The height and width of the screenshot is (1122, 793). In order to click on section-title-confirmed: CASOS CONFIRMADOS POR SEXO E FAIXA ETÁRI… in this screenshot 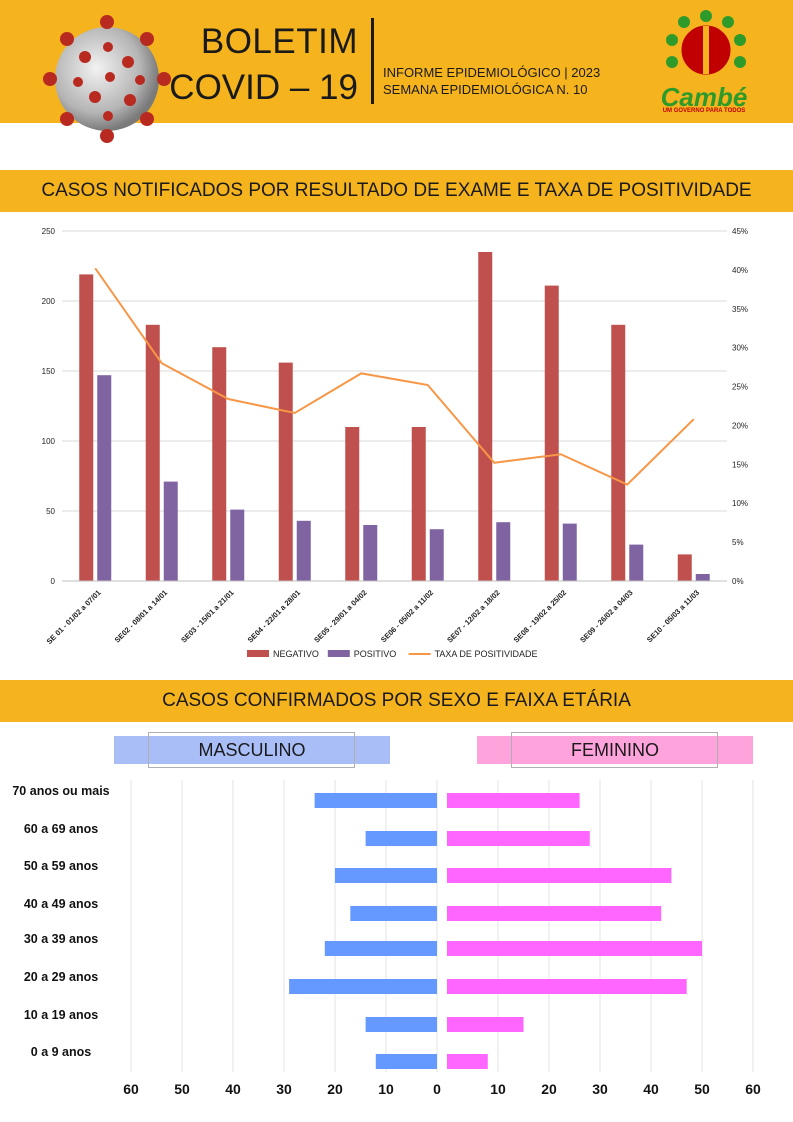, I will do `click(396, 701)`.